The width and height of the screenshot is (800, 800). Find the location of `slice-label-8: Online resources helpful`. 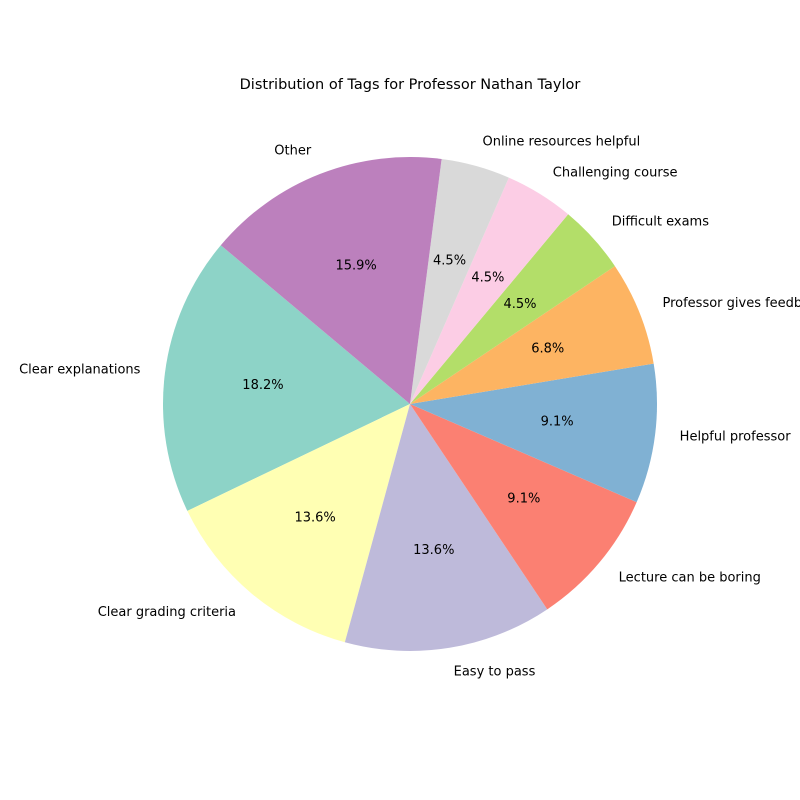

slice-label-8: Online resources helpful is located at coordinates (561, 142).